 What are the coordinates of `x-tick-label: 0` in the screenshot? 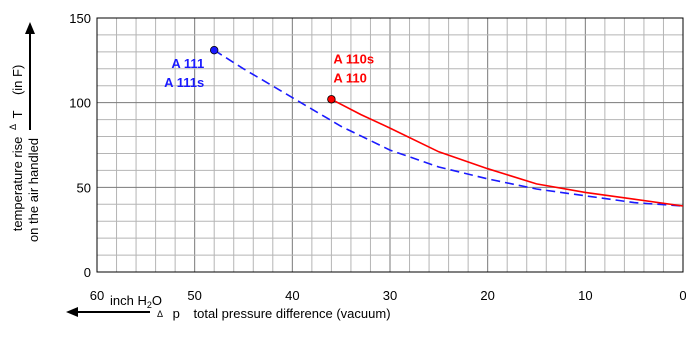 It's located at (682, 295).